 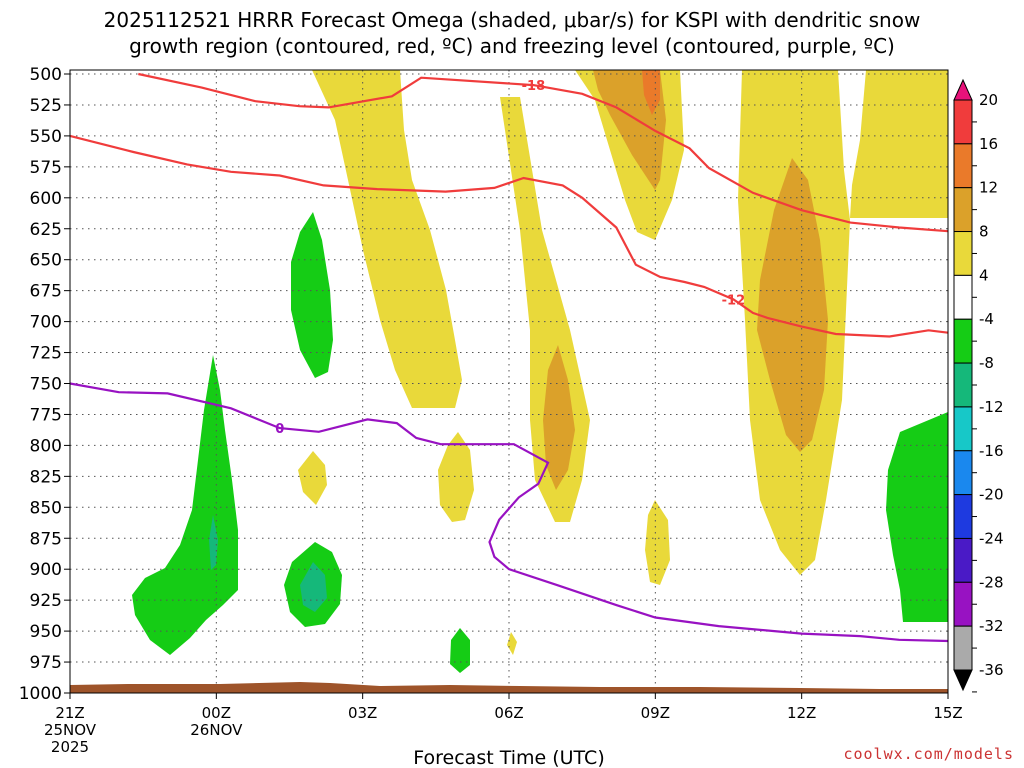 I want to click on colorbar-label: -24, so click(x=991, y=539).